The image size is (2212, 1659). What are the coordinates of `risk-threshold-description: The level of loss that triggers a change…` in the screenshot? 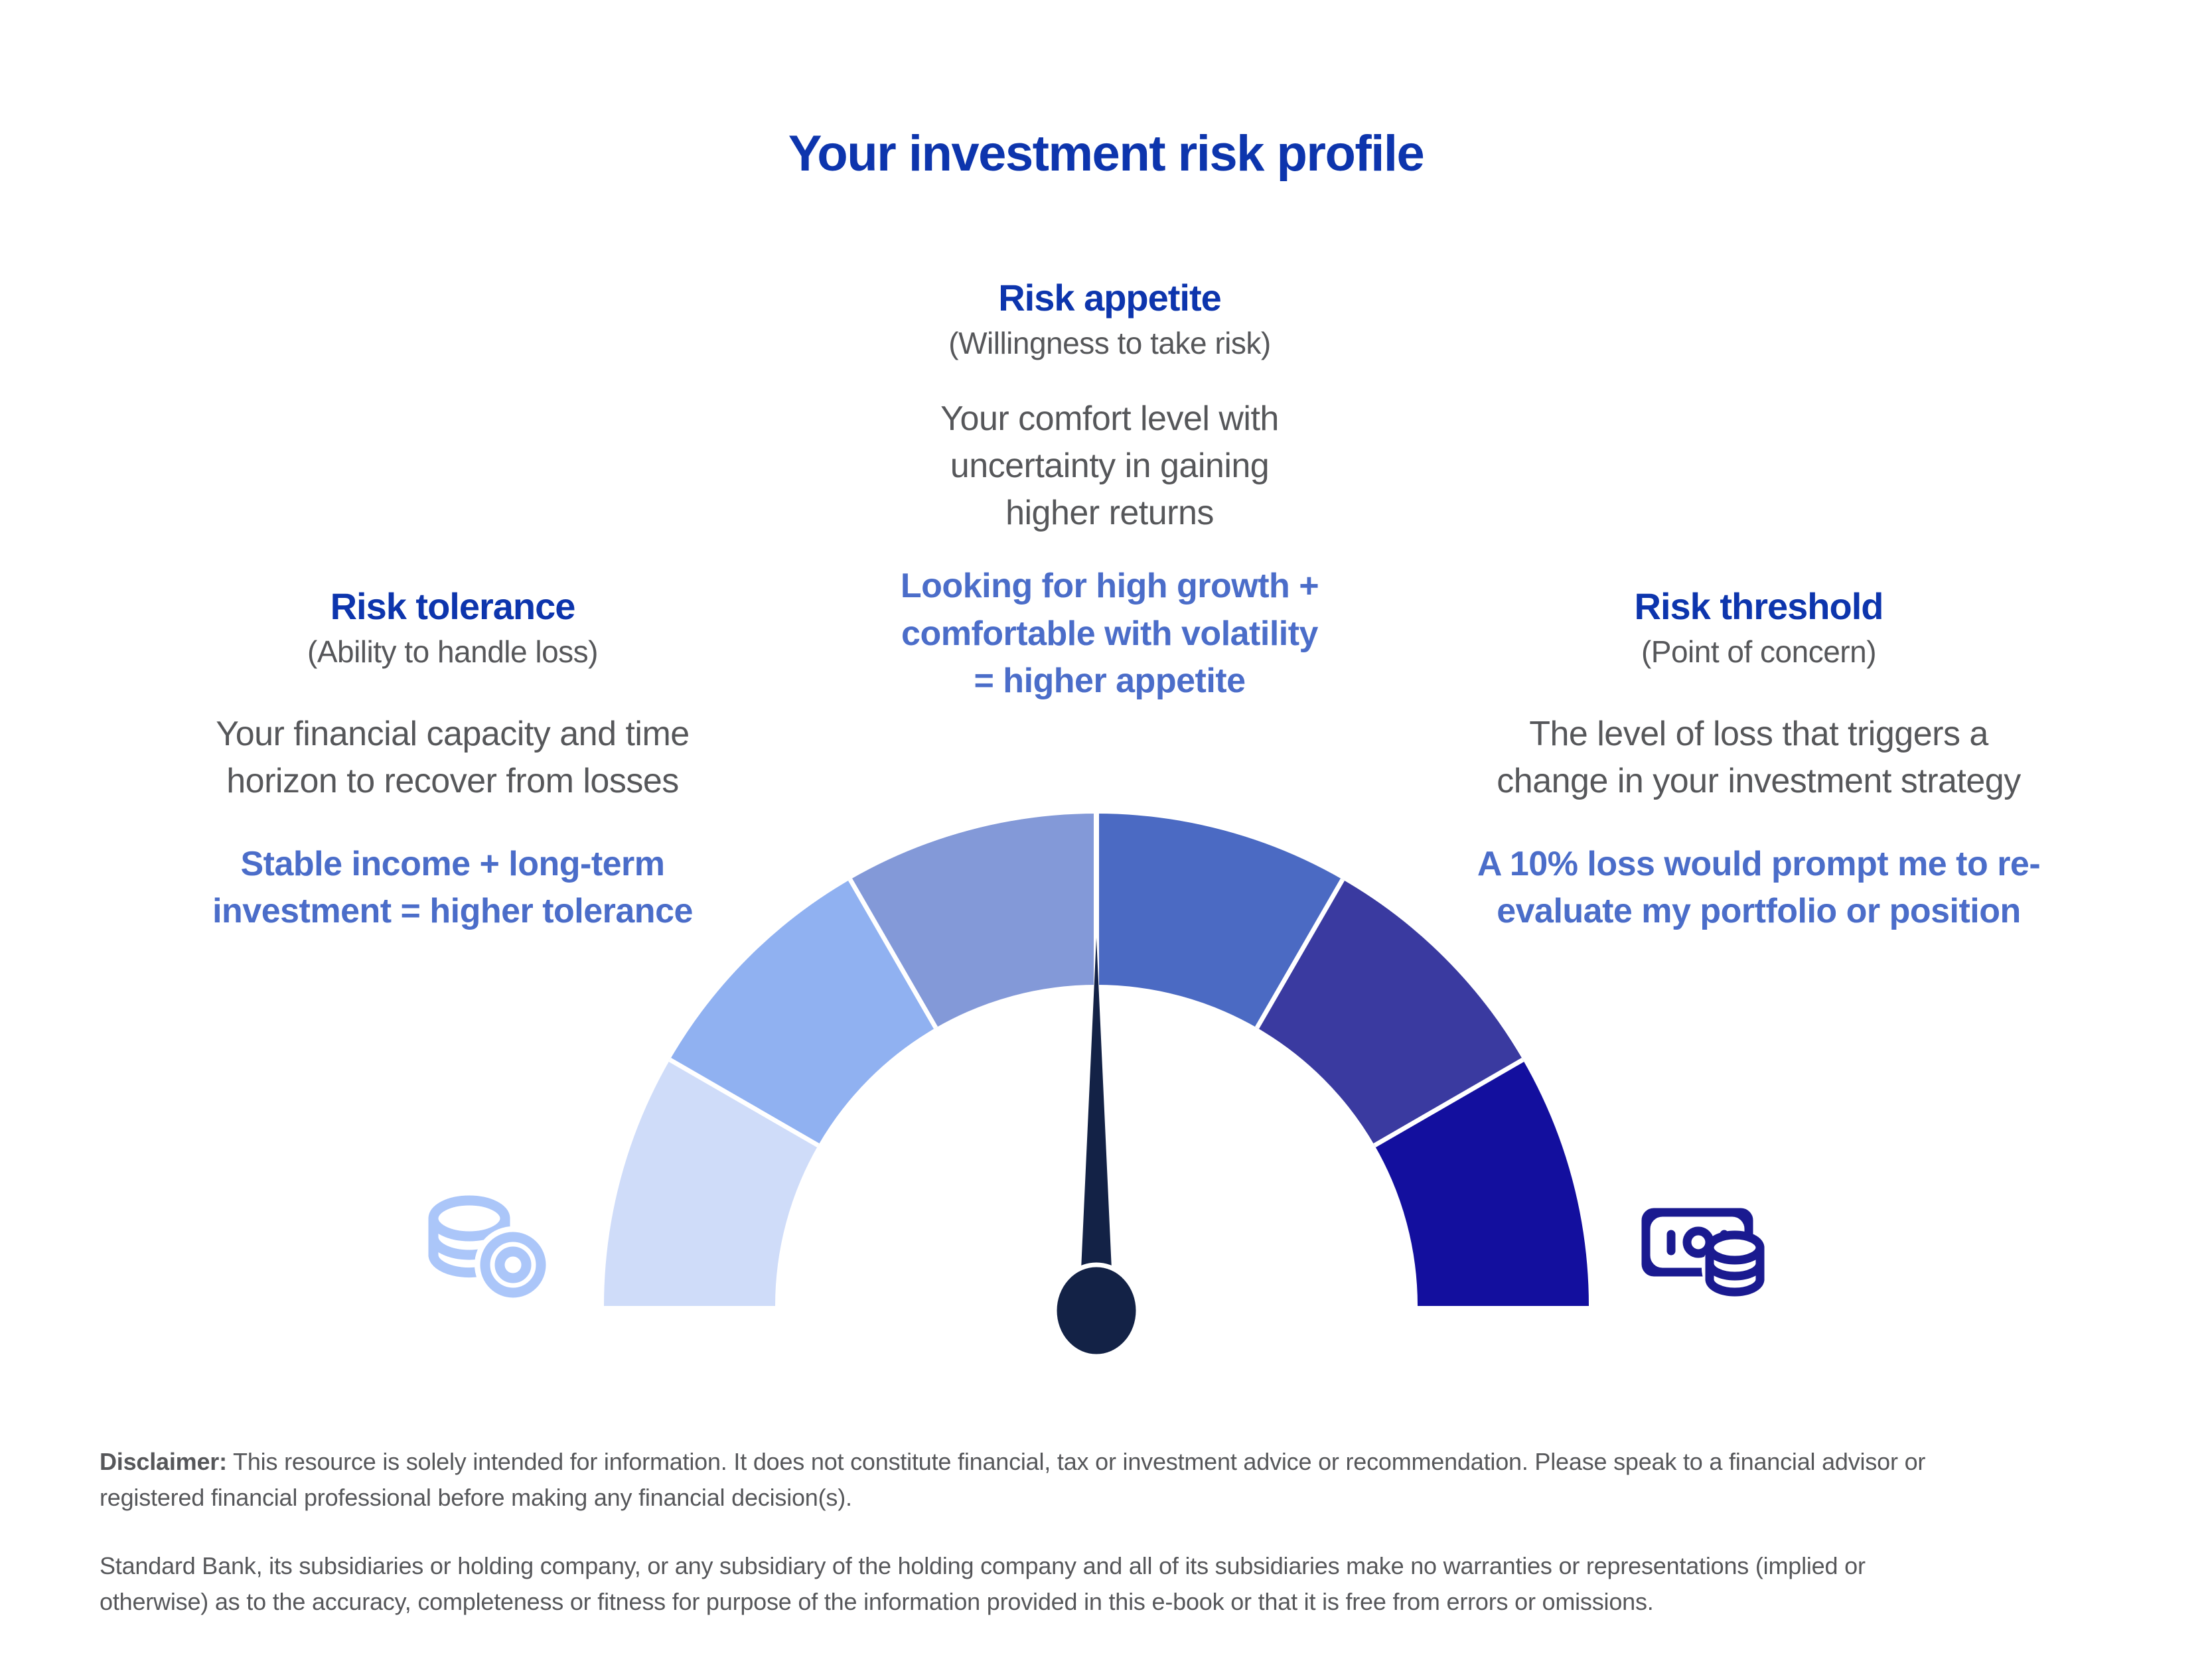 It's located at (1759, 757).